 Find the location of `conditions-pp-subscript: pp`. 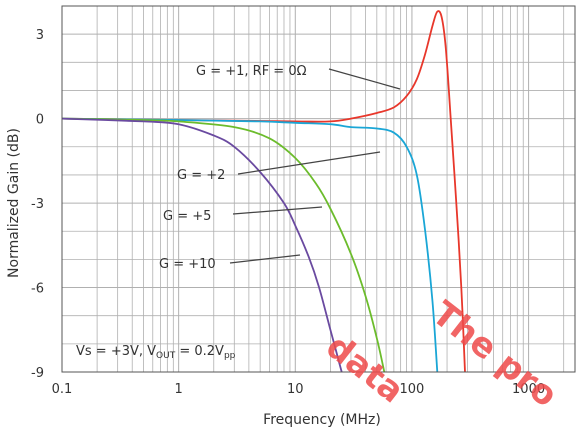

conditions-pp-subscript: pp is located at coordinates (230, 356).